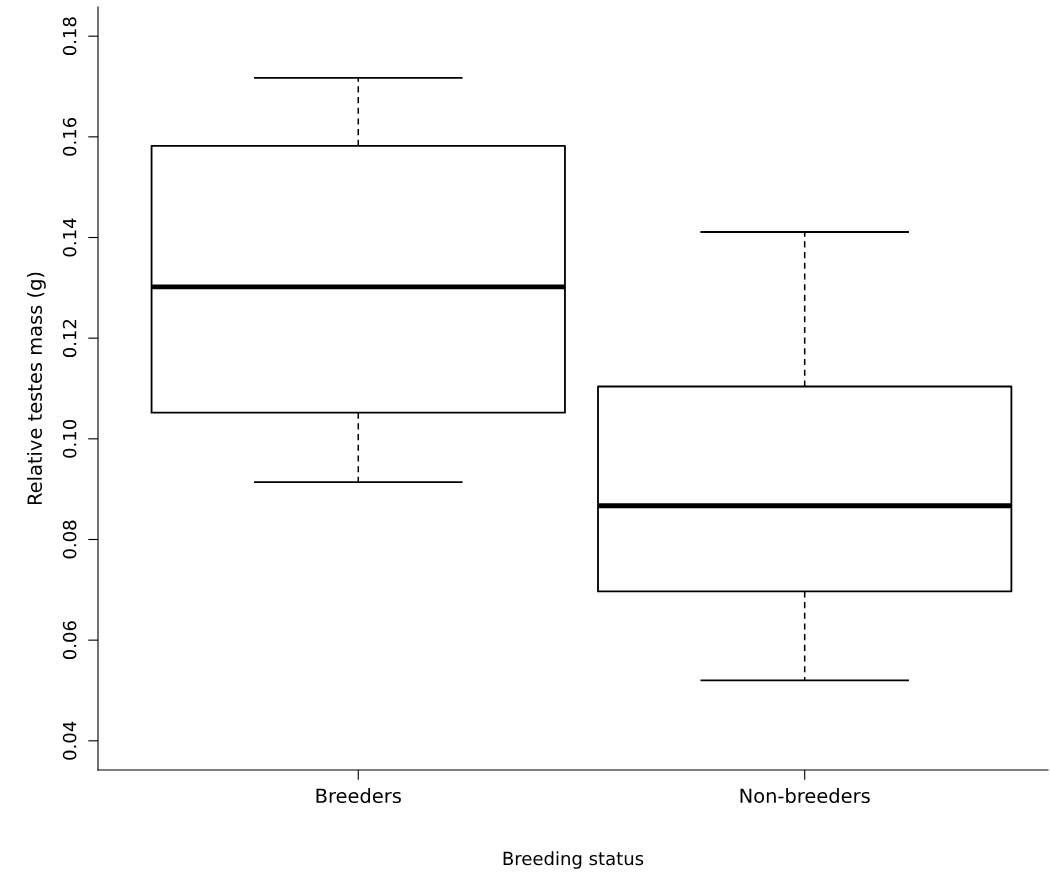 The width and height of the screenshot is (1050, 877). Describe the element at coordinates (805, 796) in the screenshot. I see `x-tick-label: Non-breeders` at that location.